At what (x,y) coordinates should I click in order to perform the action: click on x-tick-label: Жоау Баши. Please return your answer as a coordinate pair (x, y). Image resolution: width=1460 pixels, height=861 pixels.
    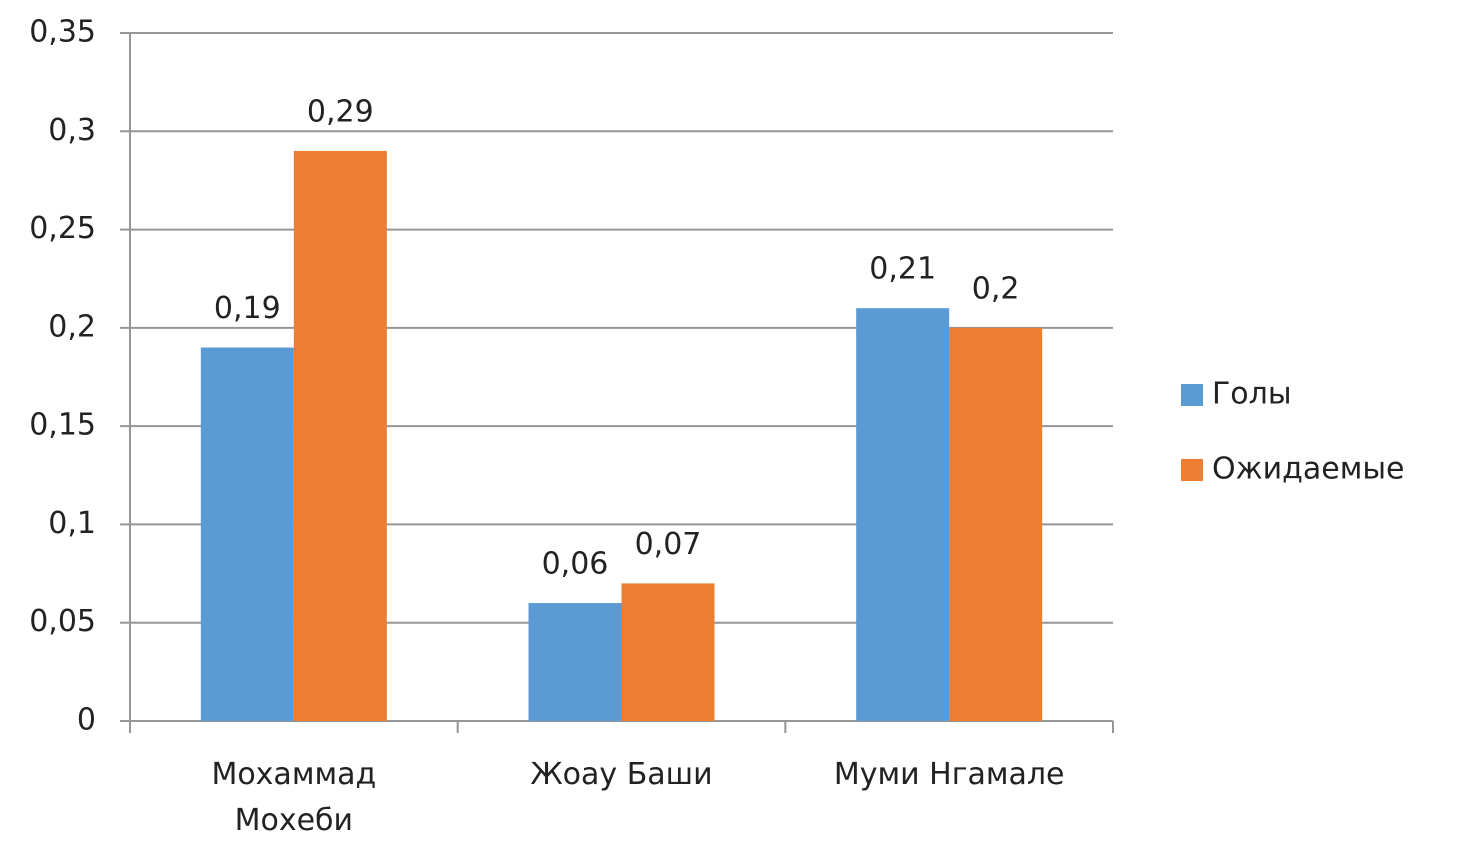
    Looking at the image, I should click on (621, 774).